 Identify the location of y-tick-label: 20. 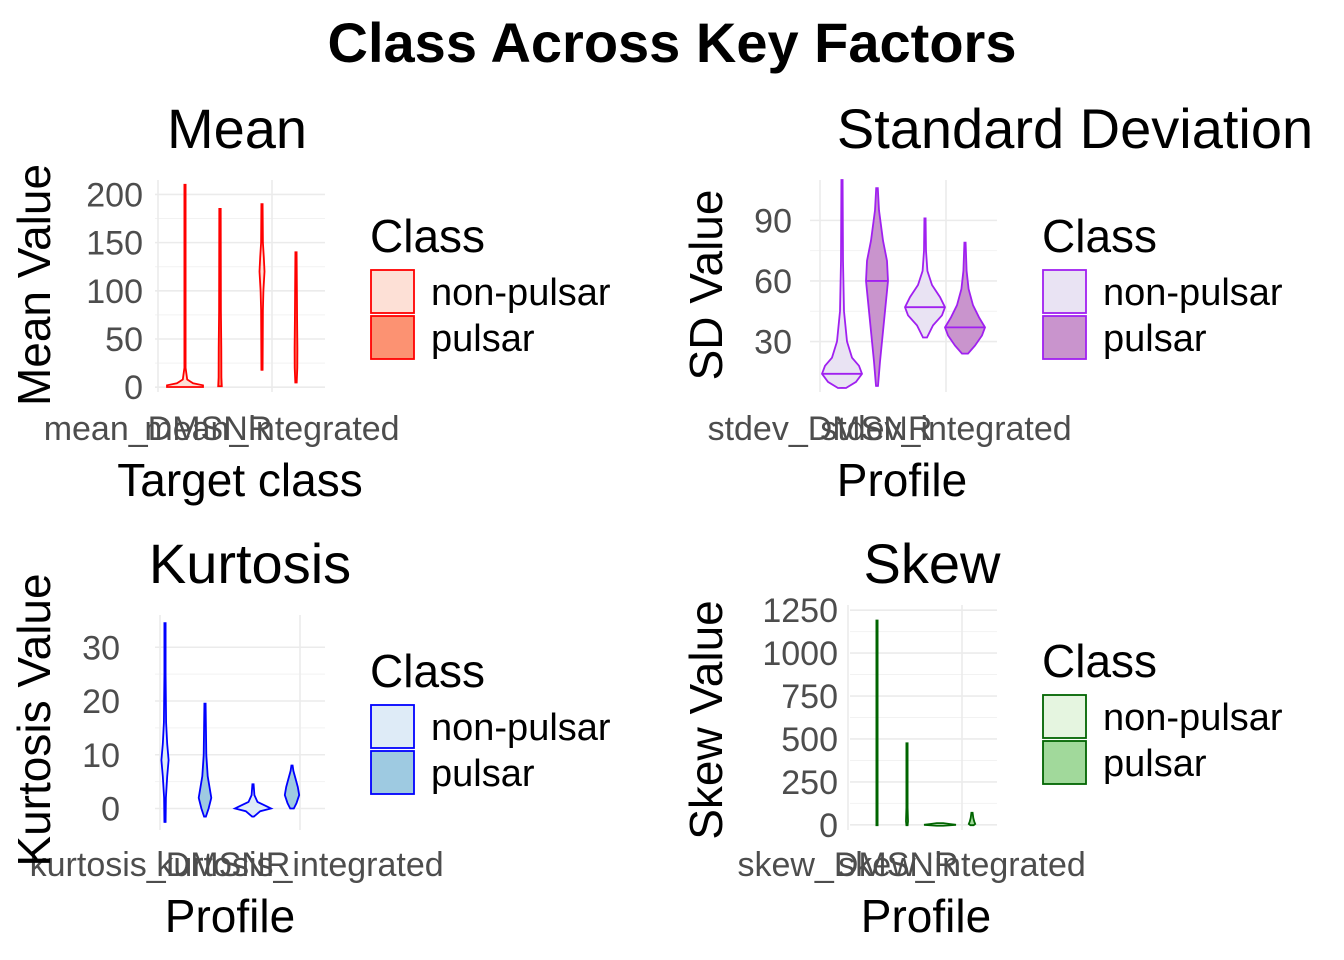
(101, 702).